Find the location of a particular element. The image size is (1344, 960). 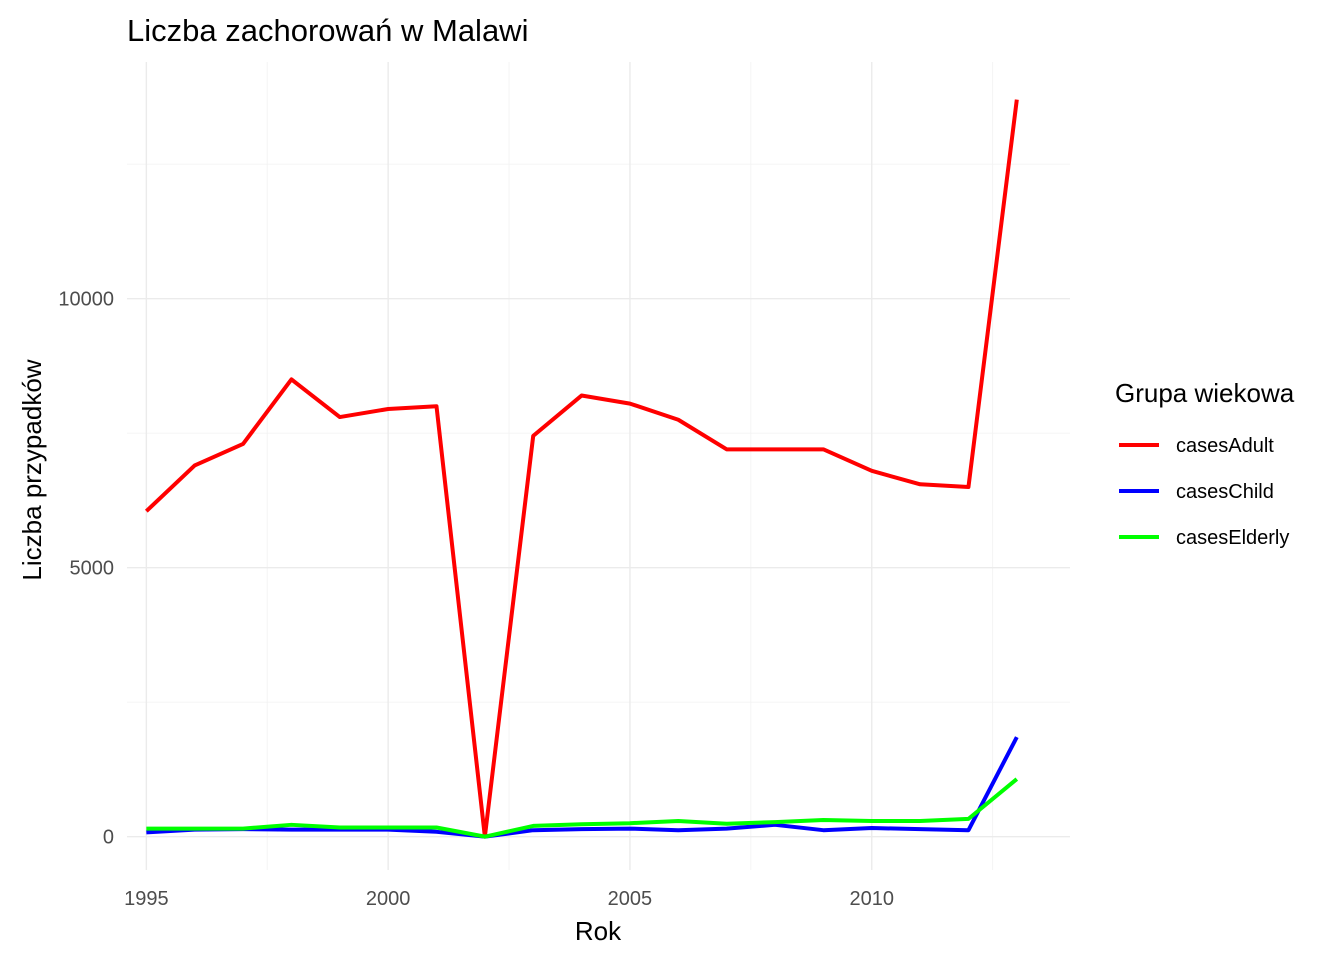

y-tick-label: 5000 is located at coordinates (92, 569).